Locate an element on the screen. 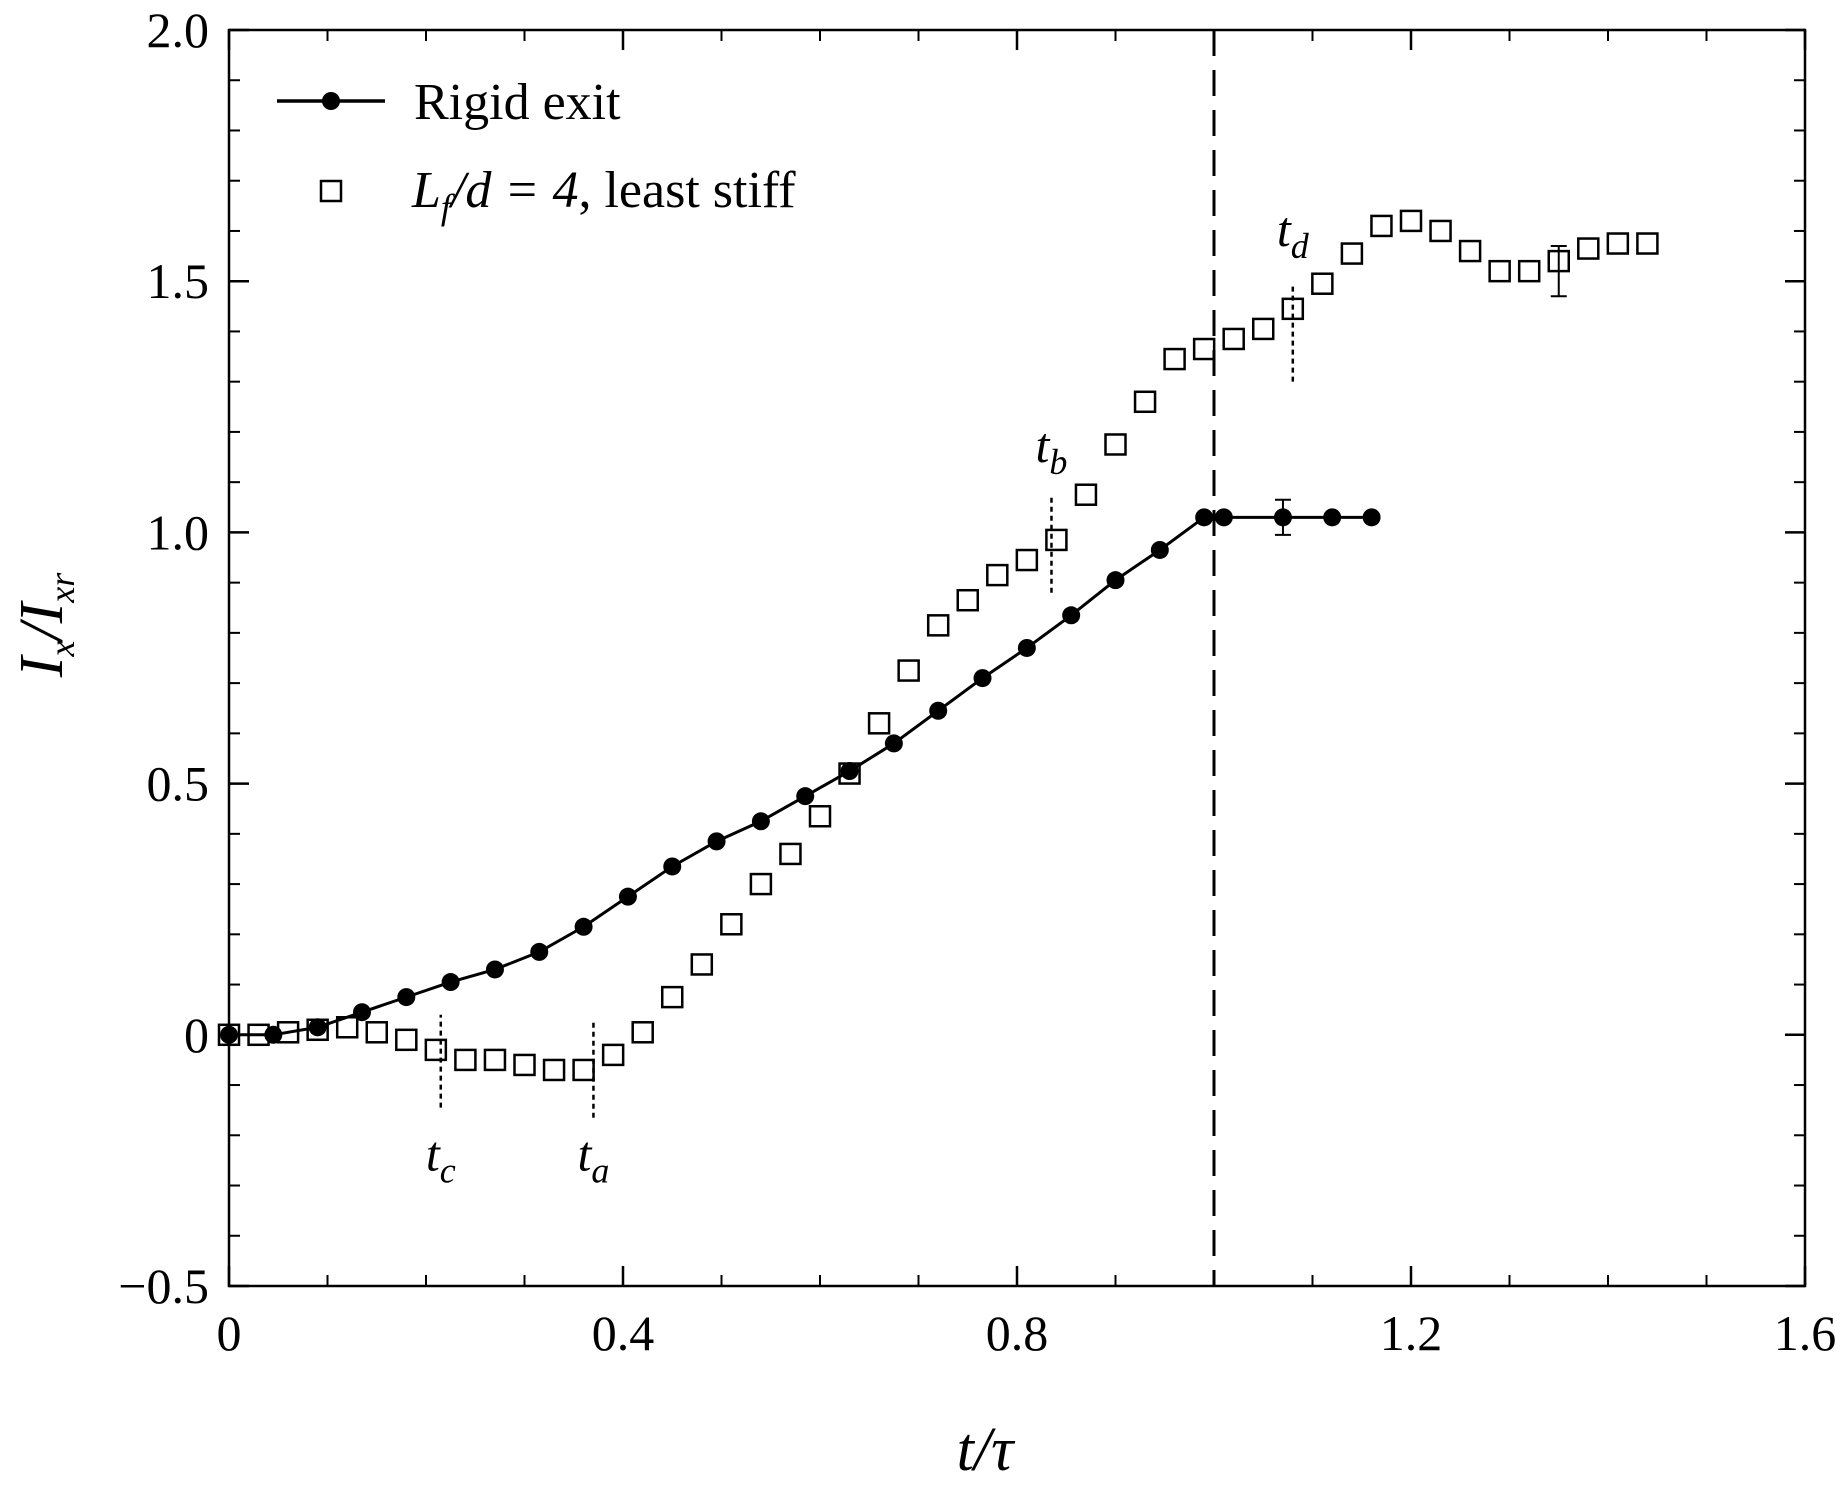  legend-label-text: , least stiff is located at coordinates (687, 190).